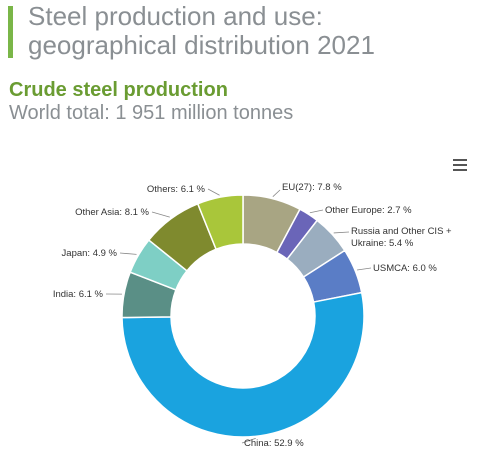 The width and height of the screenshot is (481, 461). What do you see at coordinates (78, 294) in the screenshot?
I see `slice-label: India: 6.1 %` at bounding box center [78, 294].